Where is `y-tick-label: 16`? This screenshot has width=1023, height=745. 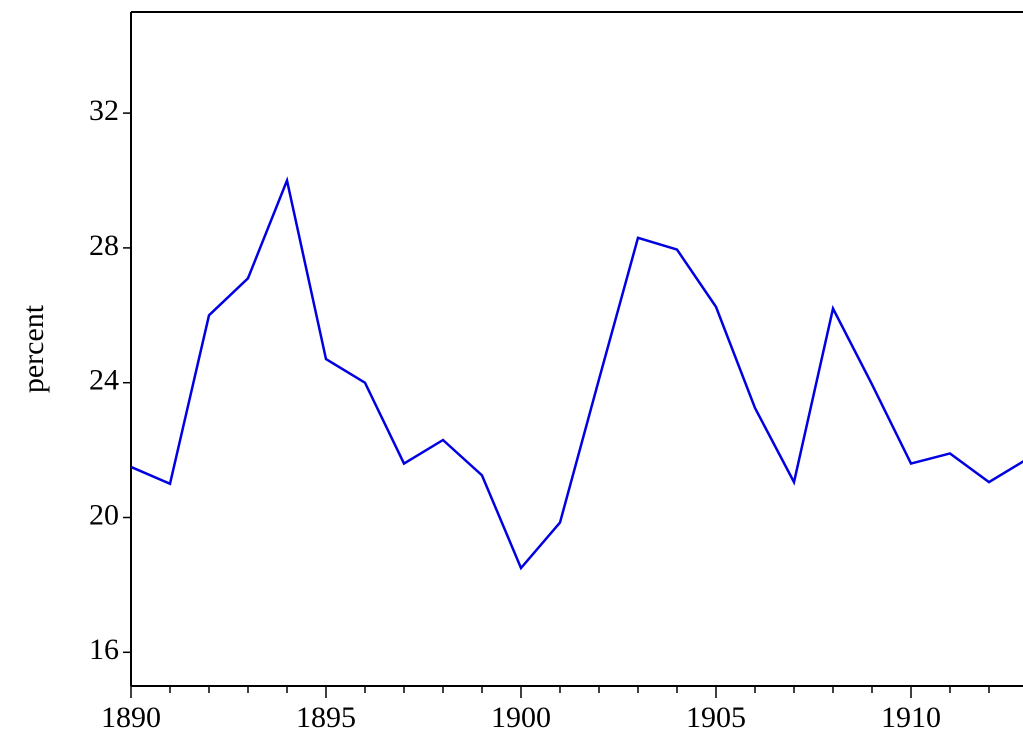 y-tick-label: 16 is located at coordinates (104, 649).